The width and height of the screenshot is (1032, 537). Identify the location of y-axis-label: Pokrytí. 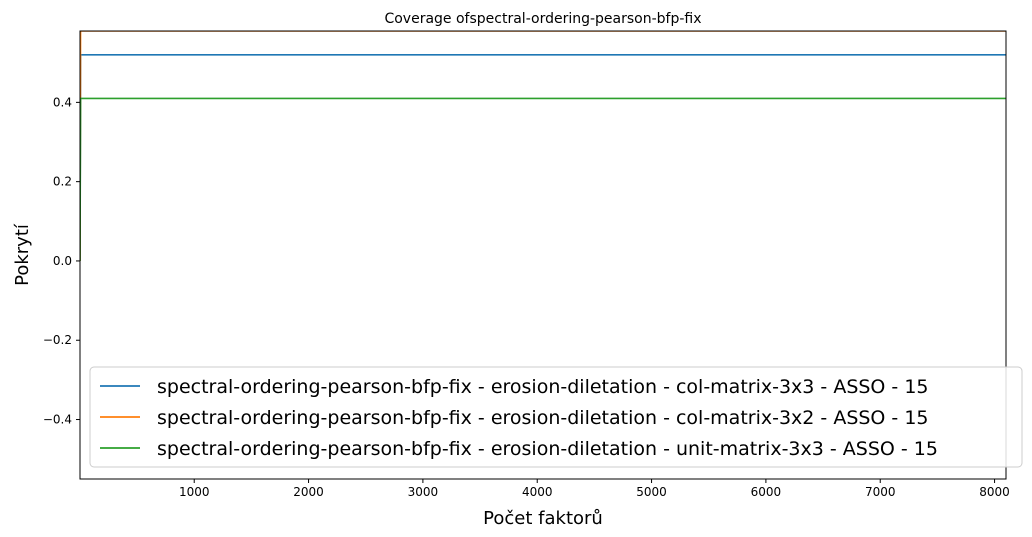
(22, 254).